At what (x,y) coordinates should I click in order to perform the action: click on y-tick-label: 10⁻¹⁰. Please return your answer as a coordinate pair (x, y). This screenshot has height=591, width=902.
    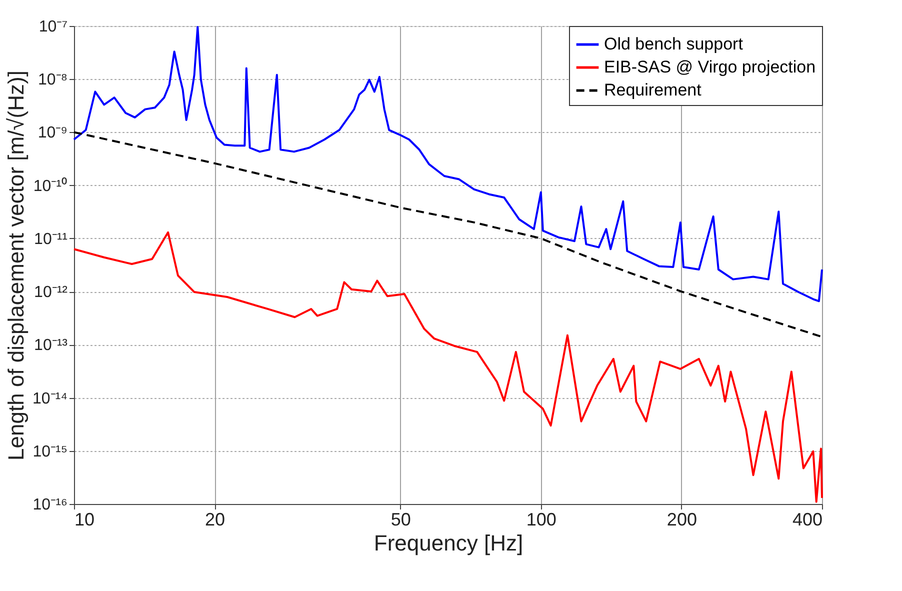
    Looking at the image, I should click on (50, 185).